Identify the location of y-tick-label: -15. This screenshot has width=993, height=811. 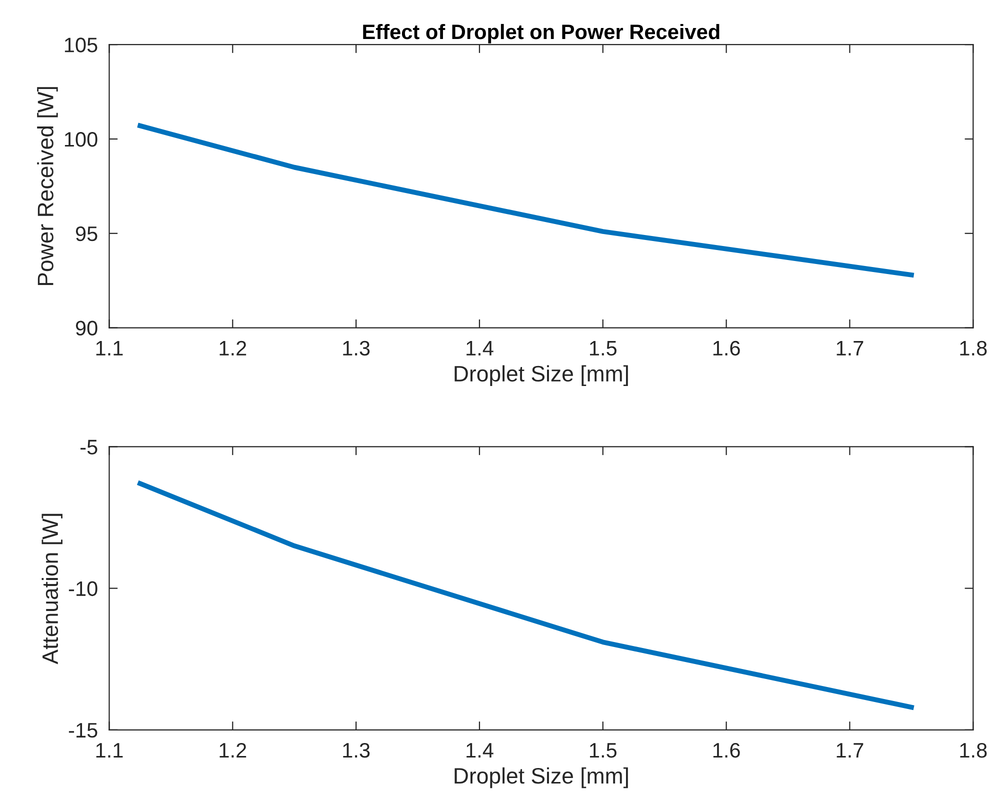
(83, 730).